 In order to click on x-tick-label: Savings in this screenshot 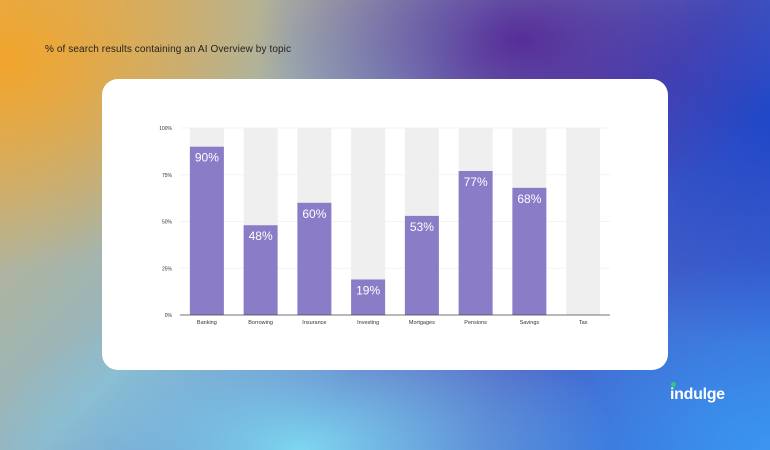, I will do `click(530, 323)`.